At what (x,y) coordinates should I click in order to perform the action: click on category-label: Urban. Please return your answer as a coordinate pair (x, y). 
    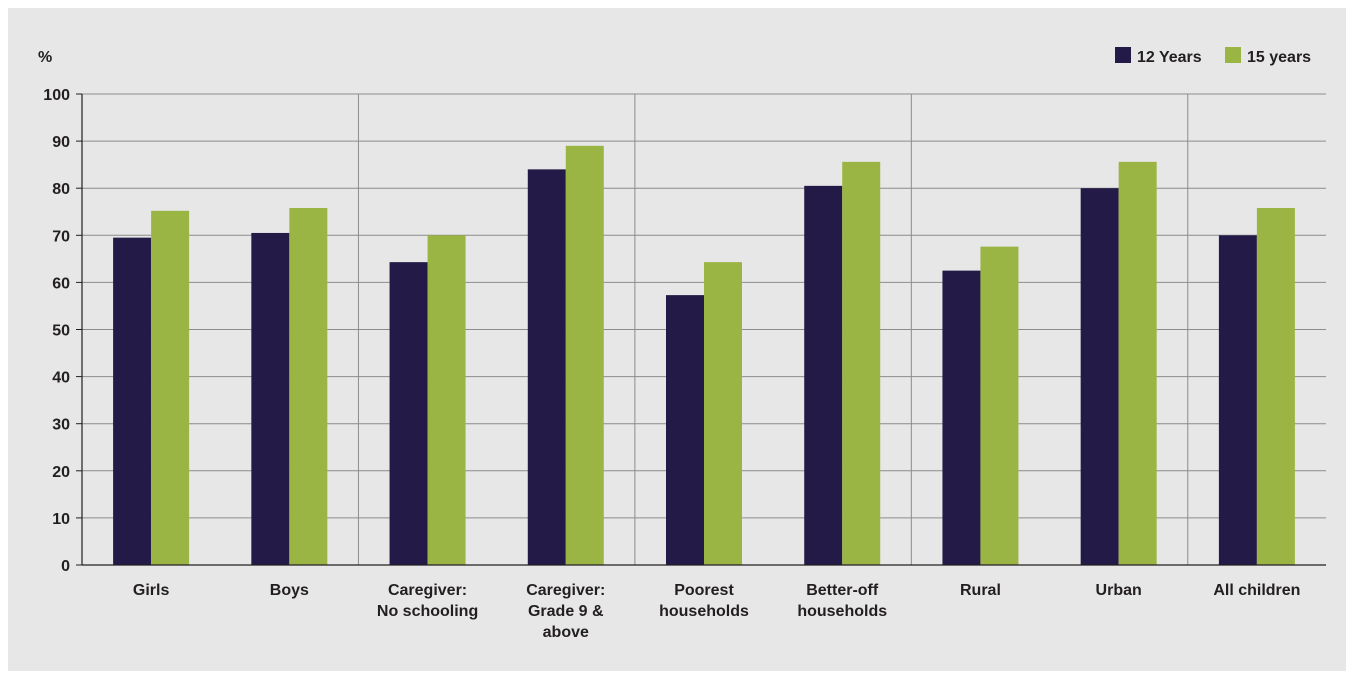
    Looking at the image, I should click on (1119, 590).